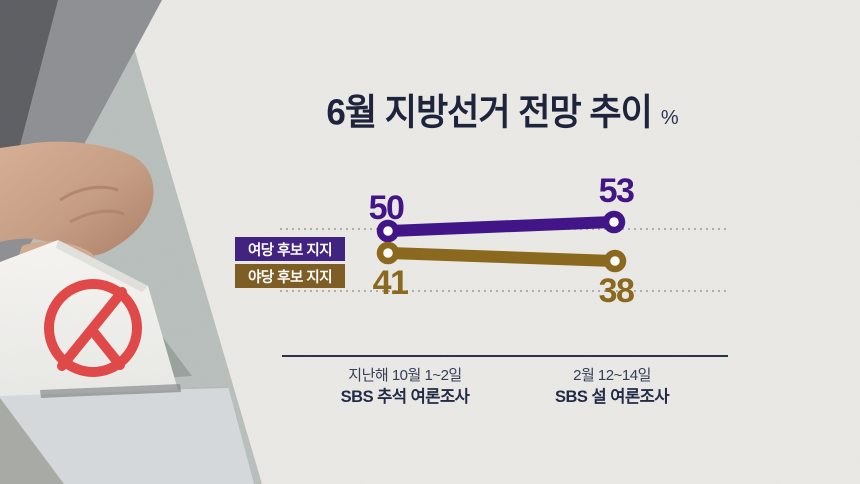 This screenshot has width=860, height=484. I want to click on legend-opp-label: 야당 후보 지지, so click(290, 277).